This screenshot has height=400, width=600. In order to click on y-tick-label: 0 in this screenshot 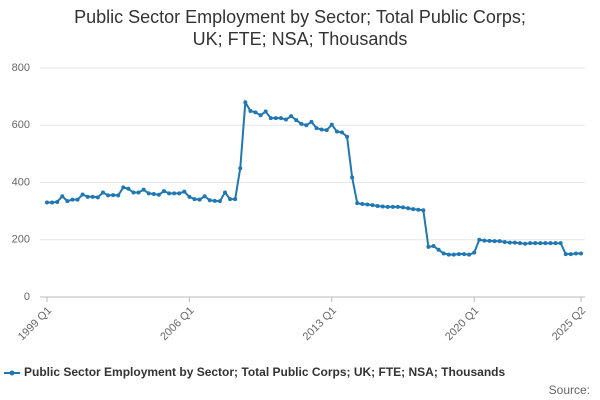, I will do `click(27, 297)`.